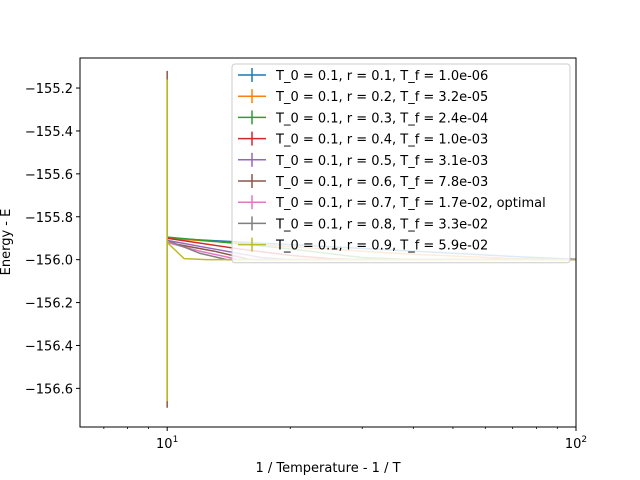 This screenshot has height=480, width=640. Describe the element at coordinates (49, 261) in the screenshot. I see `y-tick-label: −156.0` at that location.